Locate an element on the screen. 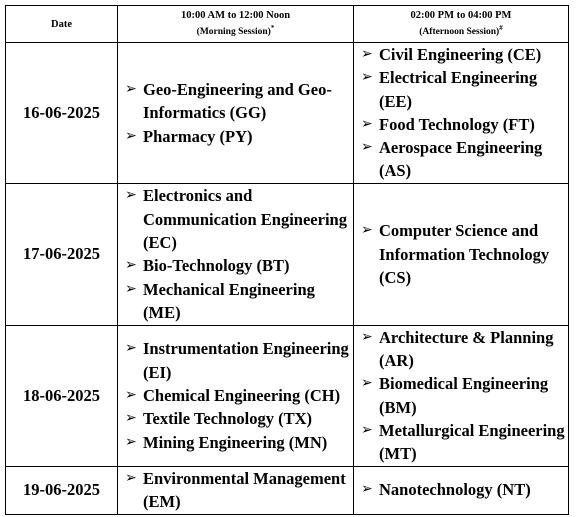 The height and width of the screenshot is (517, 577). afternoon-session-label: (Afternoon Session) is located at coordinates (459, 32).